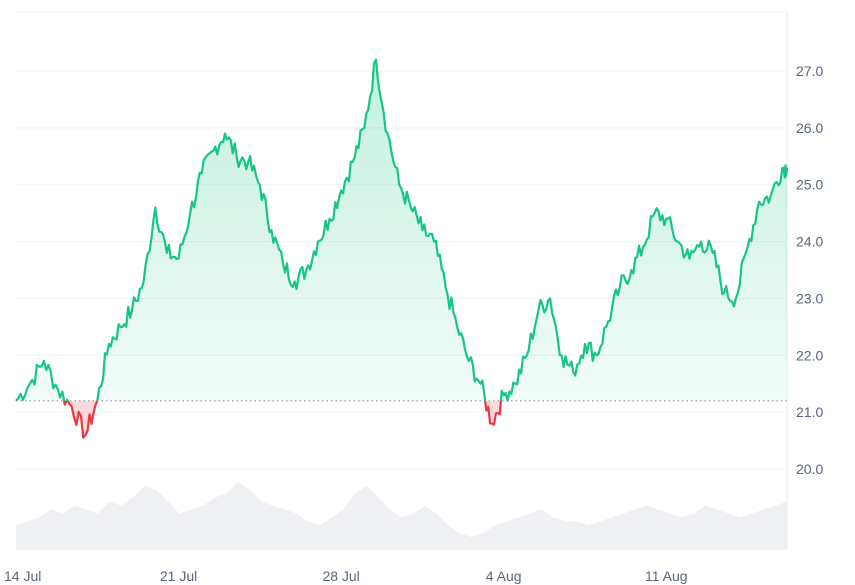  Describe the element at coordinates (340, 576) in the screenshot. I see `x-tick-label: 28 Jul` at that location.